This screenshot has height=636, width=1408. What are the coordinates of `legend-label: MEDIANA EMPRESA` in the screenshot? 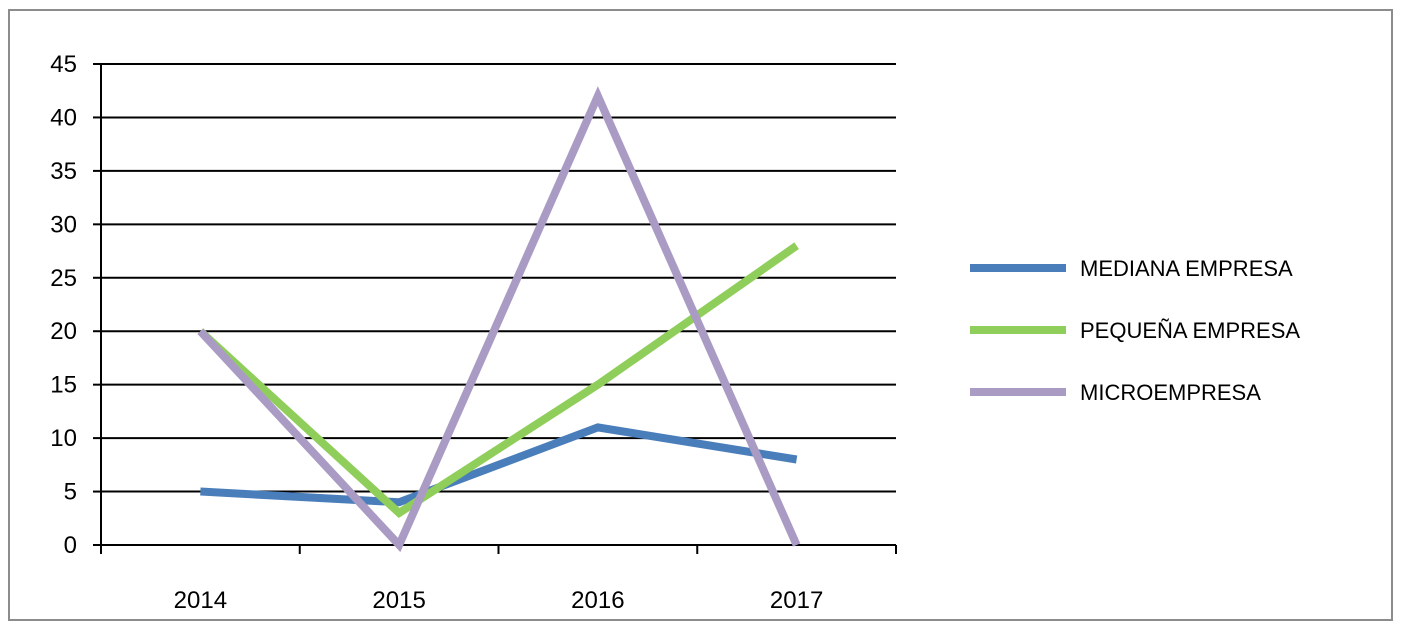 It's located at (1186, 268).